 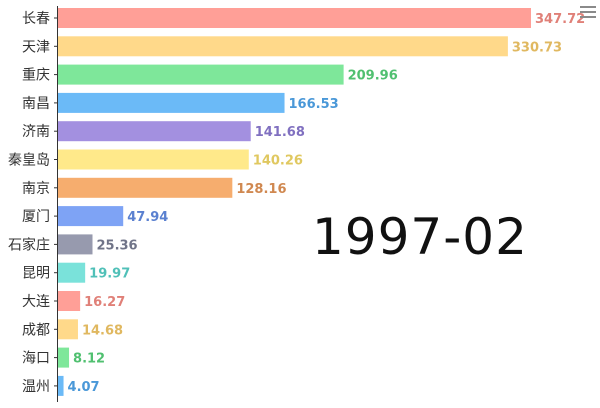 What do you see at coordinates (36, 387) in the screenshot?
I see `category-label-13: 温州` at bounding box center [36, 387].